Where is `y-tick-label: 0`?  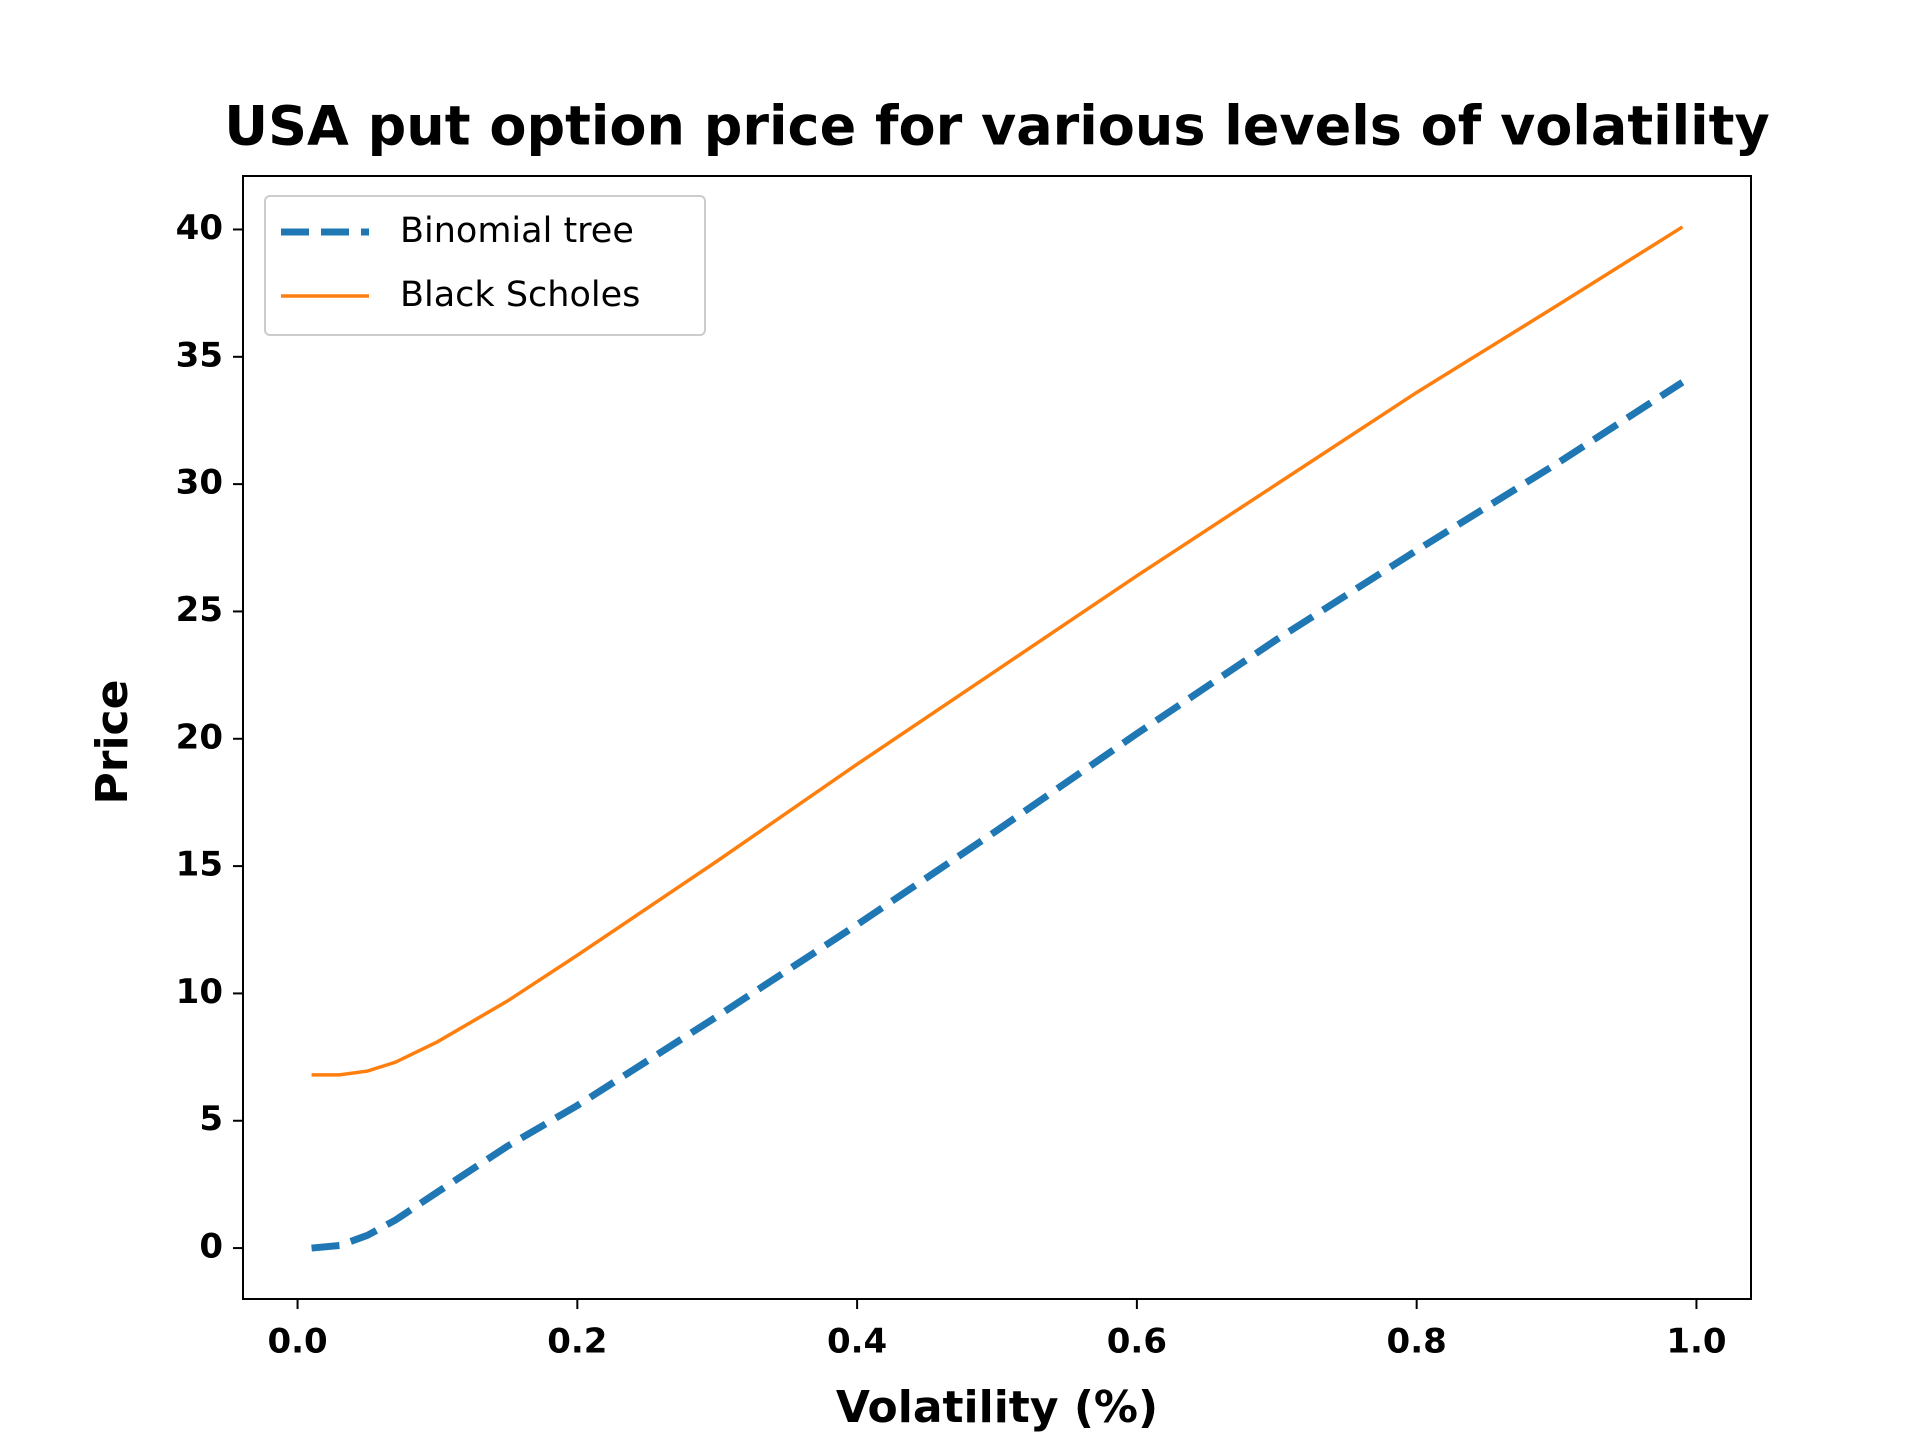
y-tick-label: 0 is located at coordinates (211, 1247).